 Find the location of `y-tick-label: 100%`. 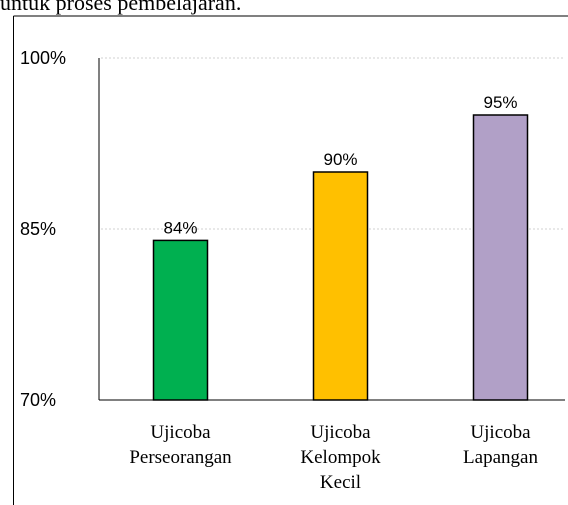

y-tick-label: 100% is located at coordinates (43, 58).